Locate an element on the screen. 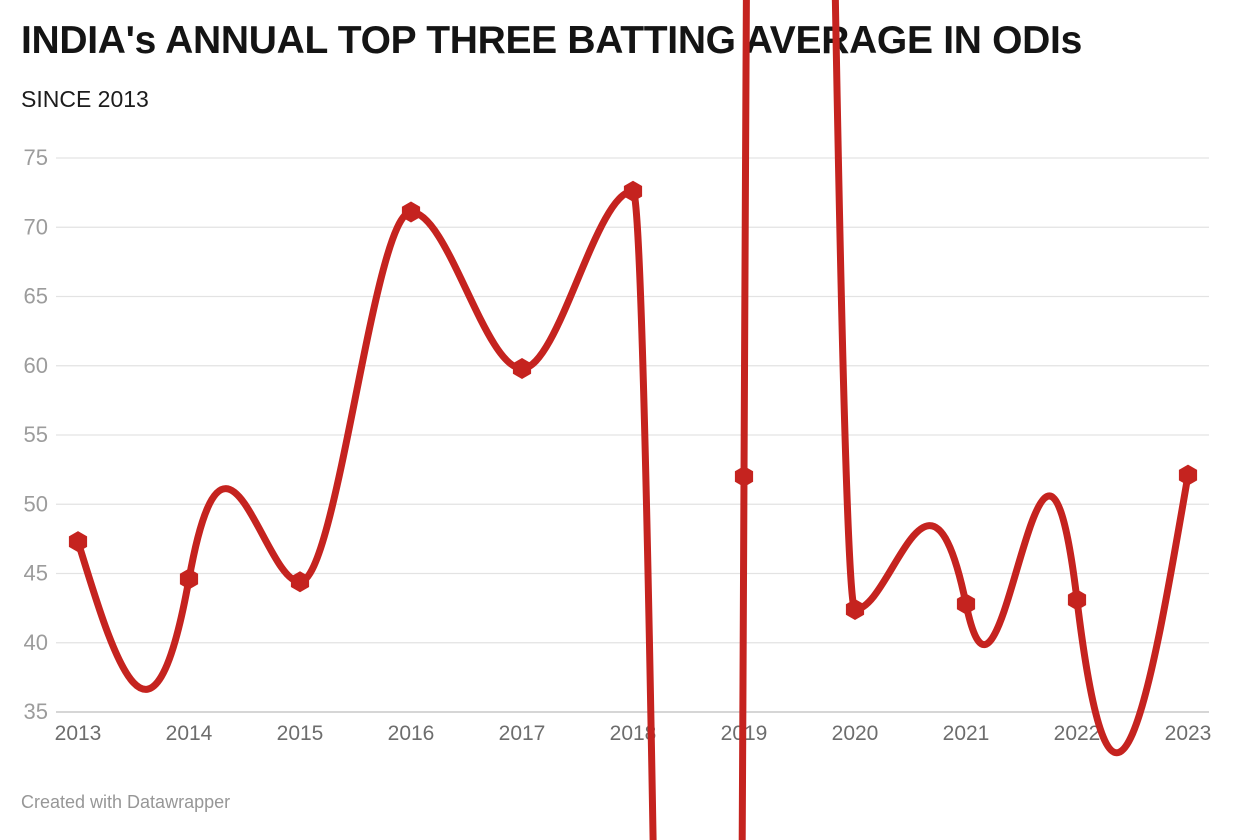 This screenshot has width=1240, height=840. y-tick-label: 60 is located at coordinates (36, 365).